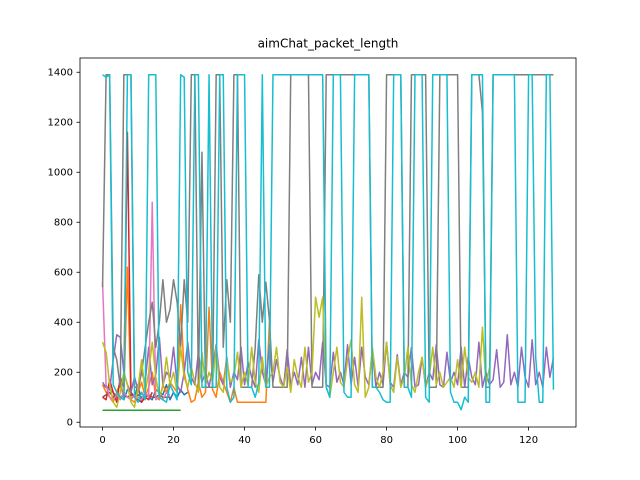  Describe the element at coordinates (386, 440) in the screenshot. I see `x-tick-label: 80` at that location.